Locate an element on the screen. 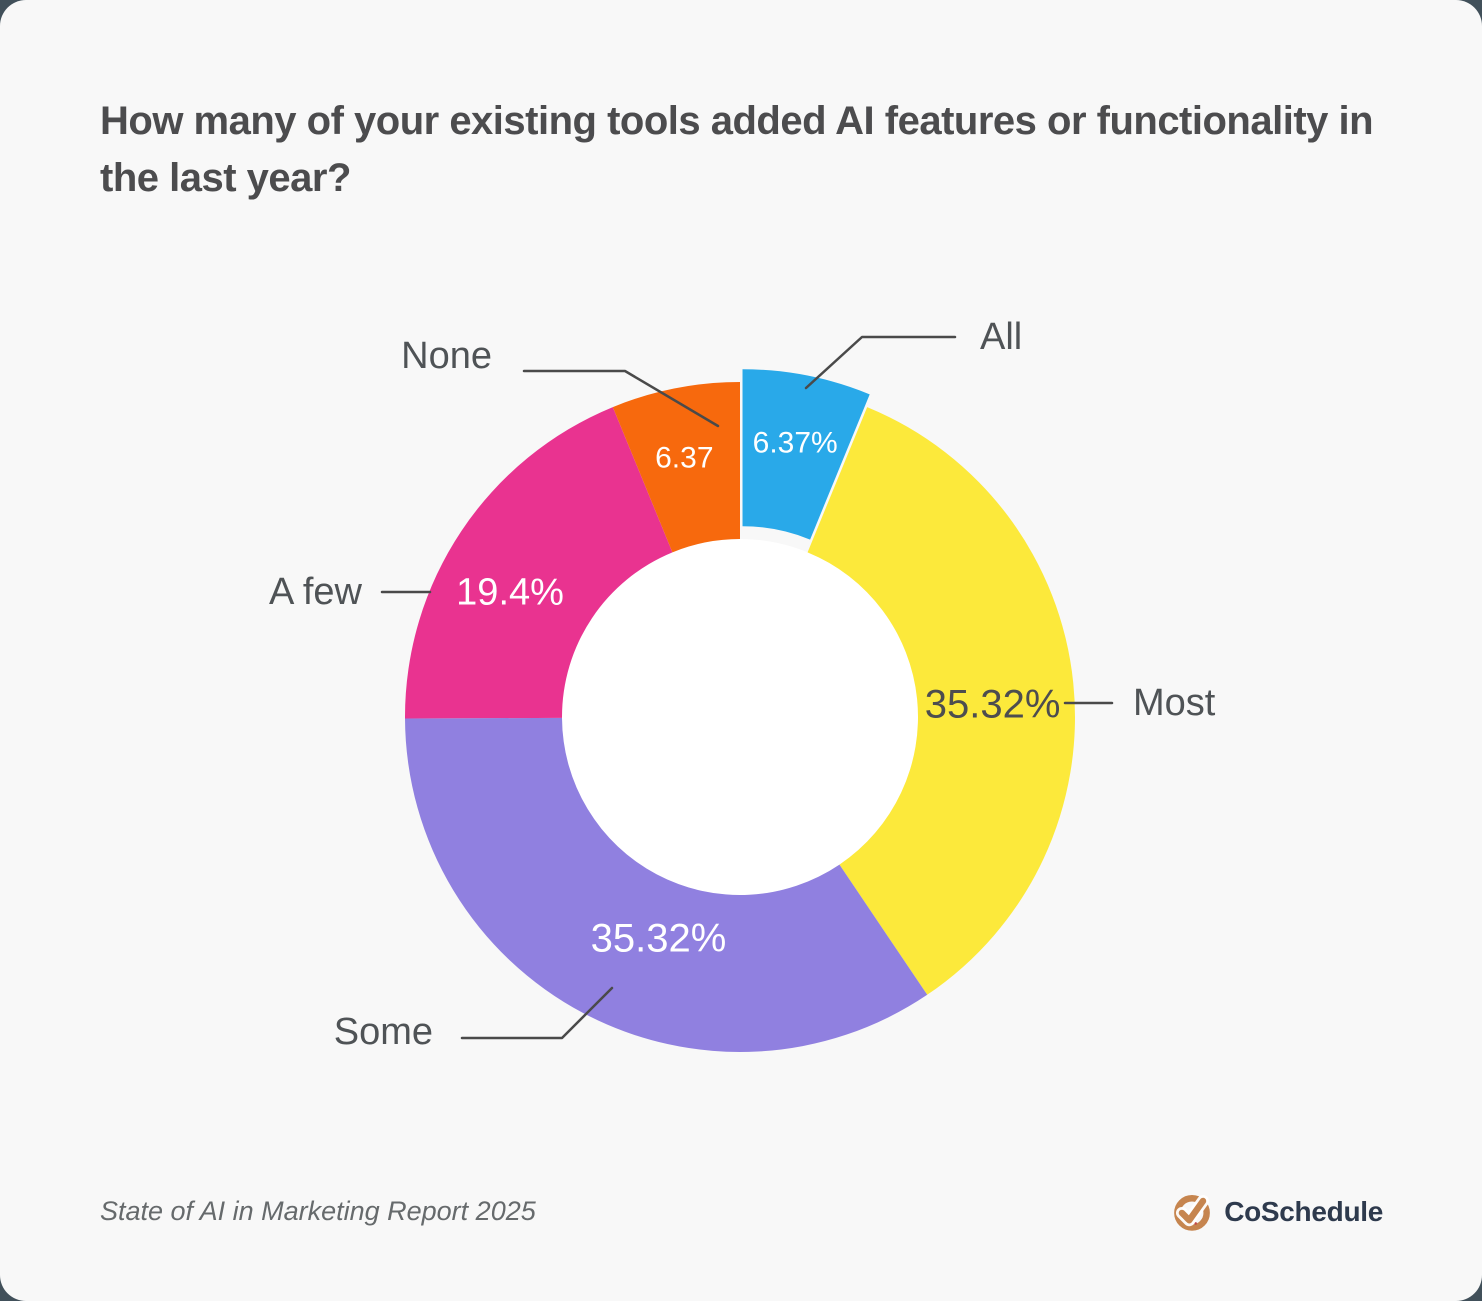 The height and width of the screenshot is (1301, 1482). slice-none is located at coordinates (676, 467).